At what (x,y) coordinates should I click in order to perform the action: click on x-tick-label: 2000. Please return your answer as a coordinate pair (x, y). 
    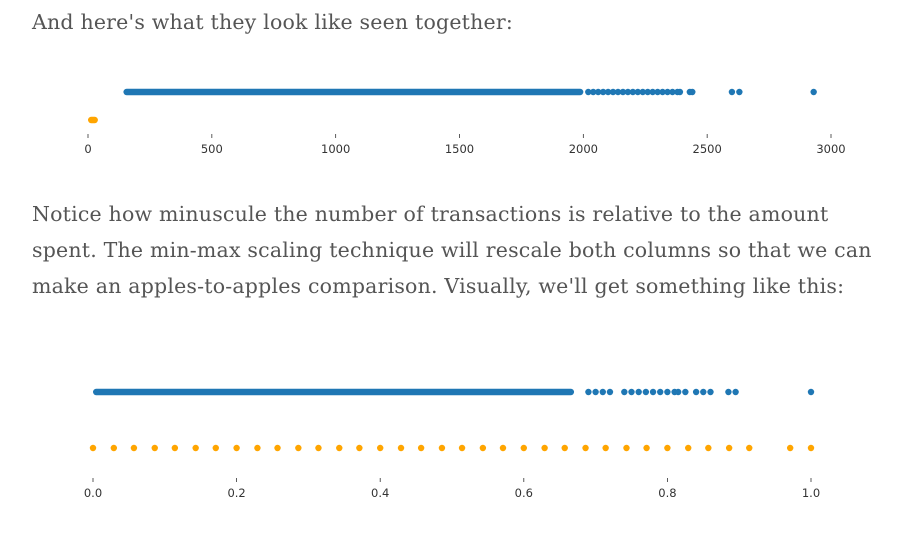
    Looking at the image, I should click on (583, 149).